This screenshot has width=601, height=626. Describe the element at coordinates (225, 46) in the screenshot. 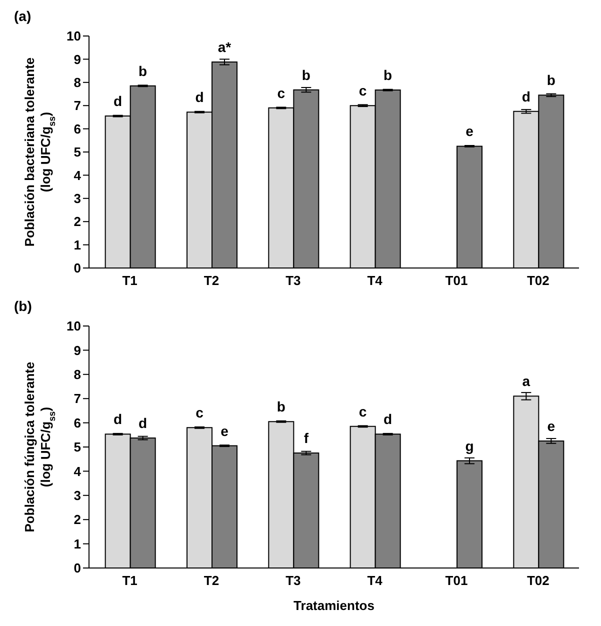

I see `data-label: a*` at that location.